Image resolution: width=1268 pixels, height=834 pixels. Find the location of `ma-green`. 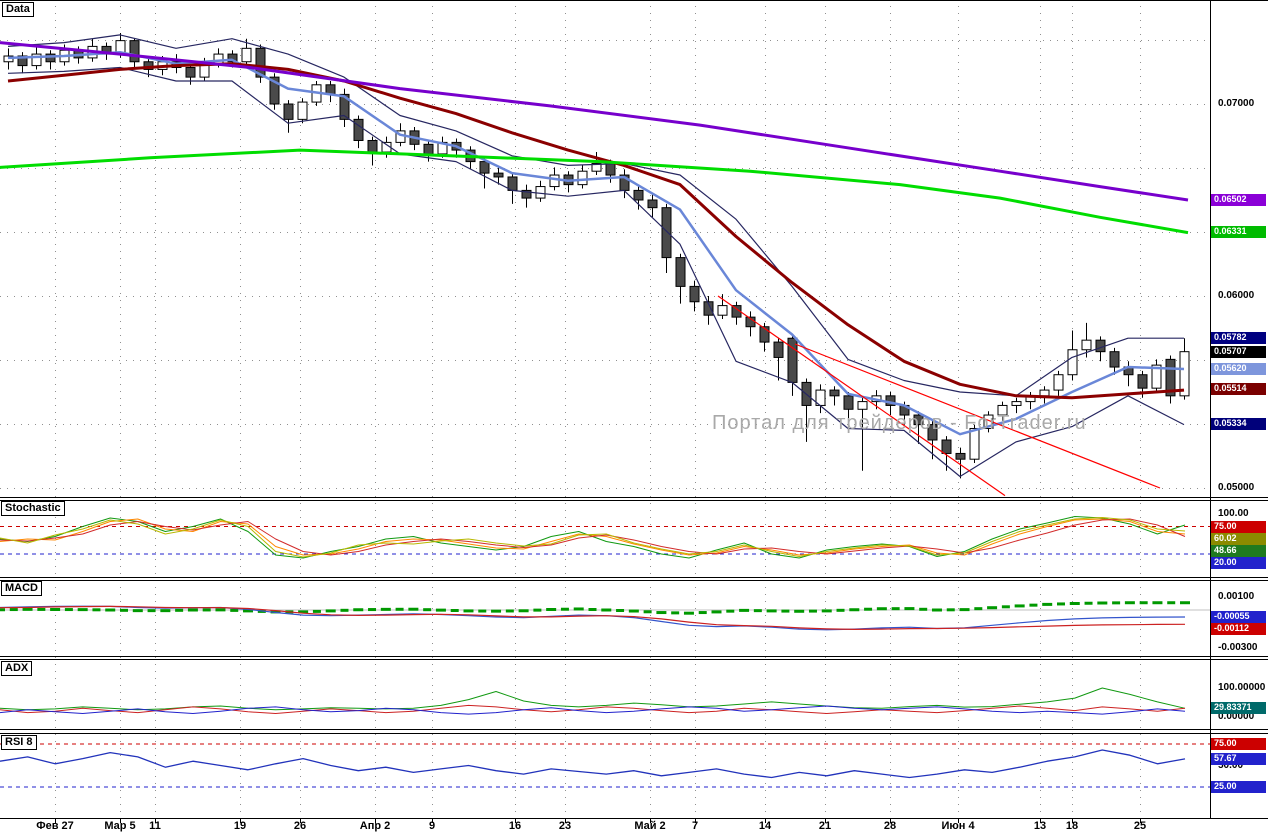

ma-green is located at coordinates (594, 191).